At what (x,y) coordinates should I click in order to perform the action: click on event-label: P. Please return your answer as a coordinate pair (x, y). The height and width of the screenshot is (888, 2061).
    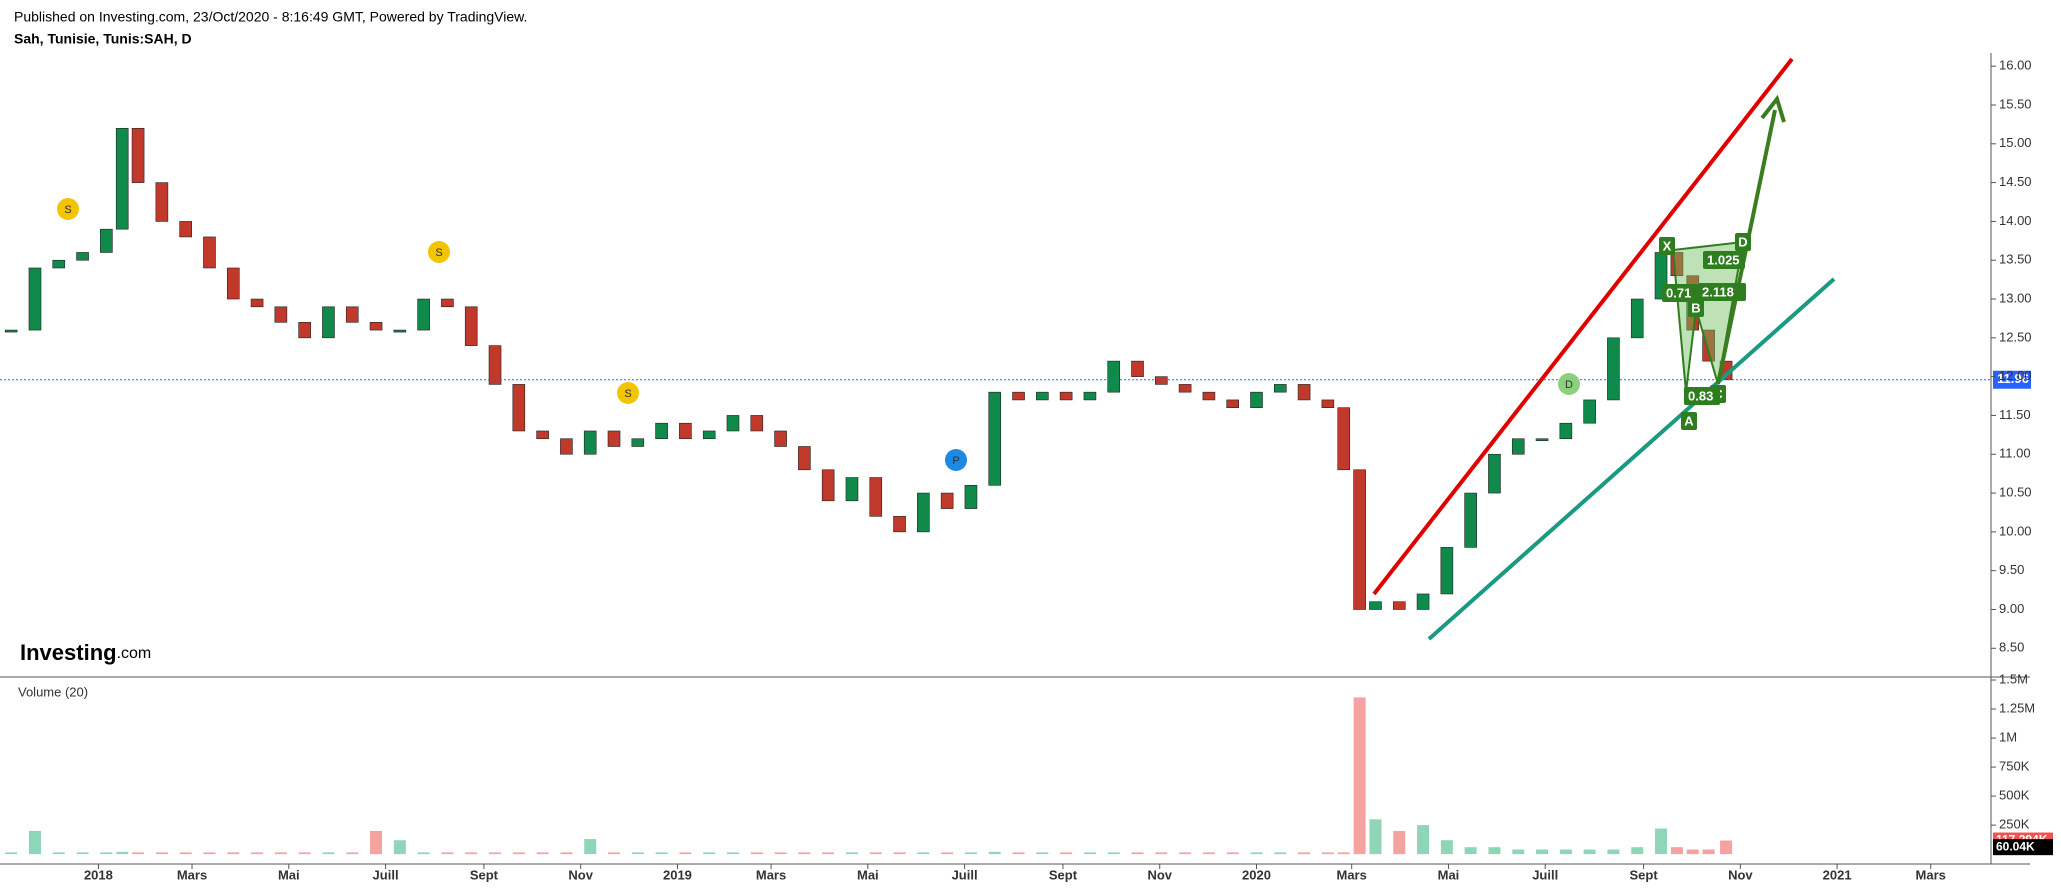
    Looking at the image, I should click on (955, 461).